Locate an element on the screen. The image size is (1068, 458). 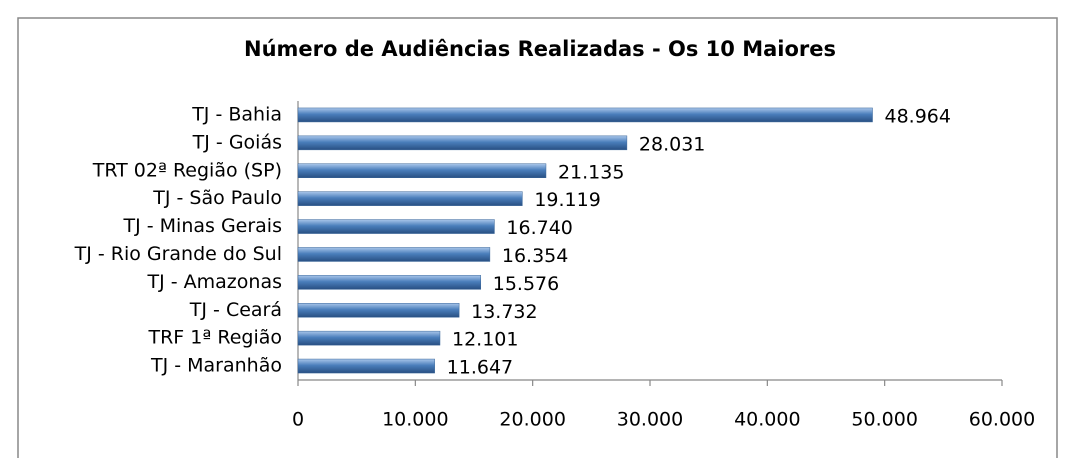
data-label: 19.119 is located at coordinates (567, 200).